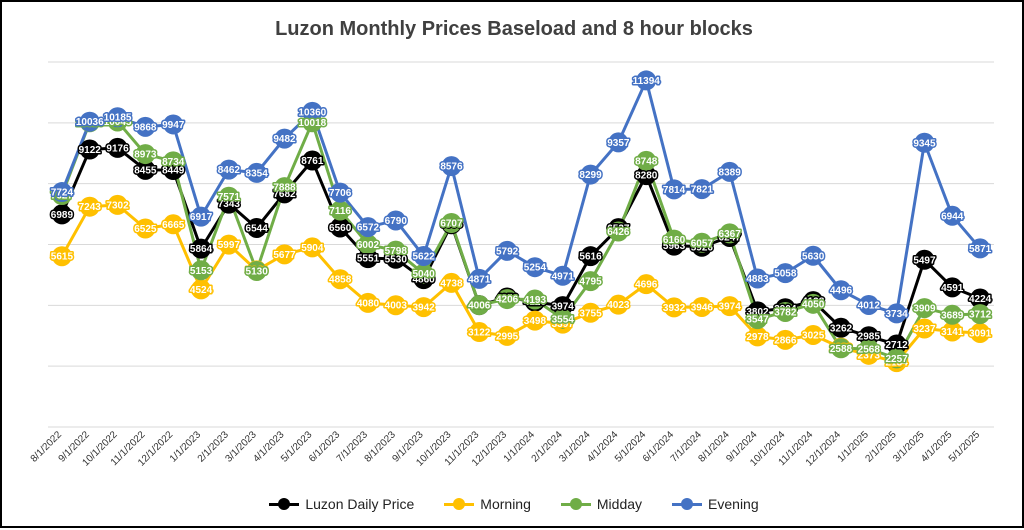  I want to click on data-label-halo: 7116, so click(340, 211).